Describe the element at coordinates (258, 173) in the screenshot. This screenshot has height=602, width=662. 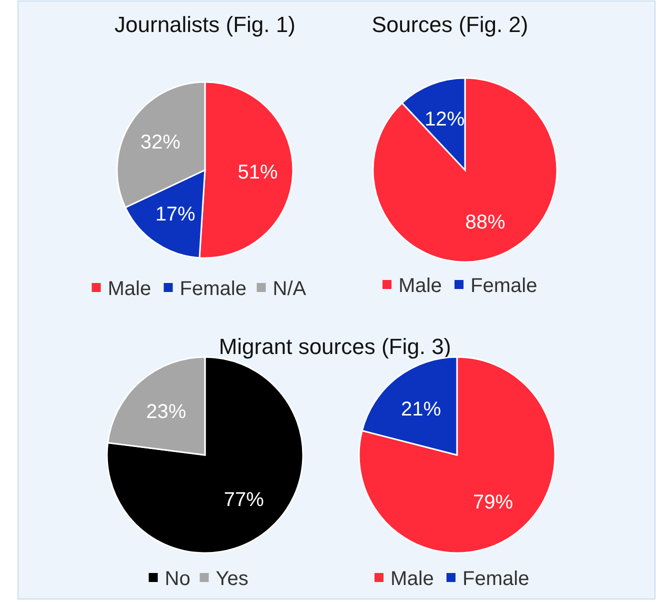
I see `data-label: 51%` at that location.